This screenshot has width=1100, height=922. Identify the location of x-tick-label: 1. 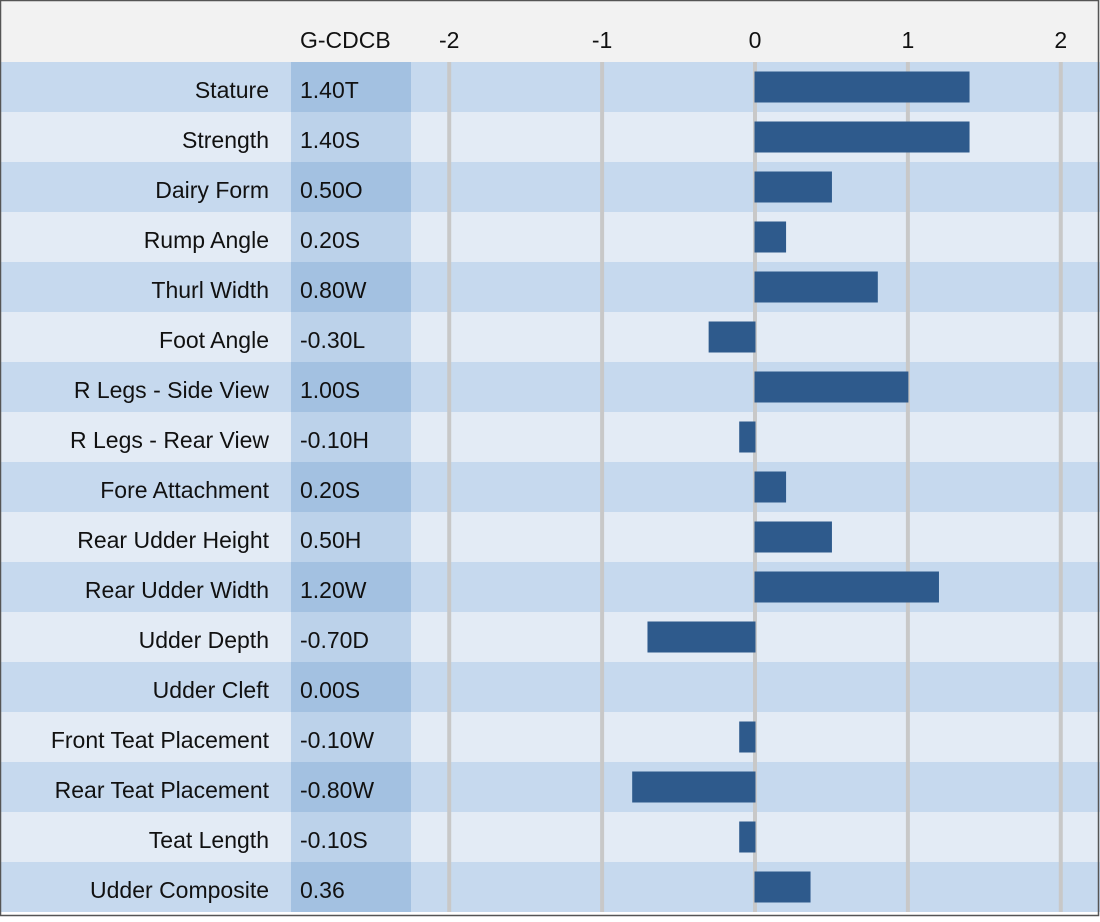
(907, 40).